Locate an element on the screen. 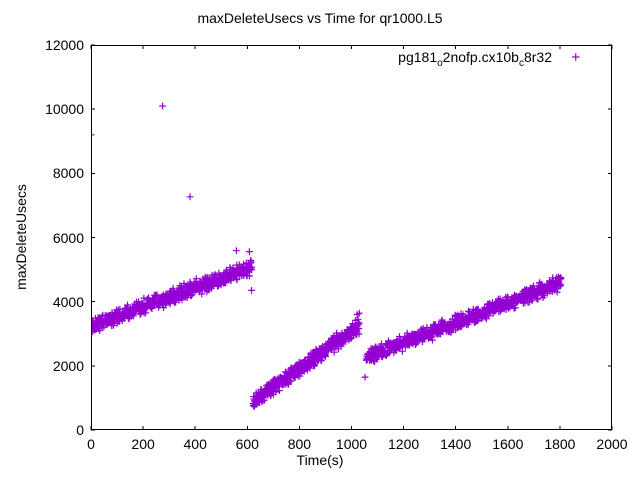 The image size is (640, 480). y-tick-label: 6000 is located at coordinates (68, 237).